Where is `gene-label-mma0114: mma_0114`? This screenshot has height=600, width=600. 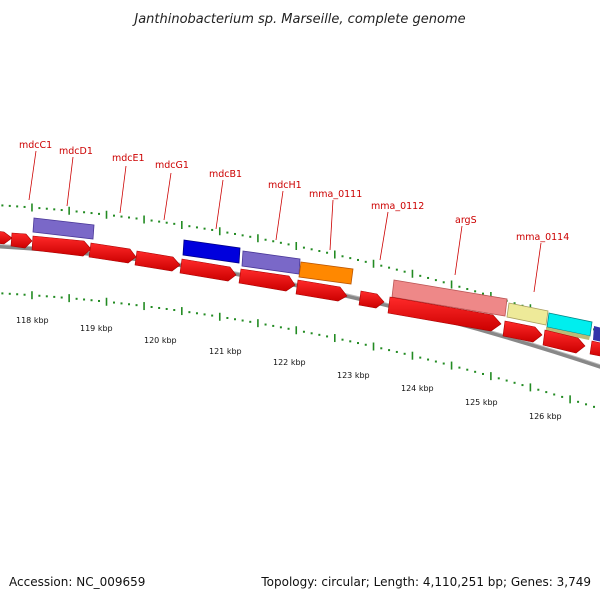 gene-label-mma0114: mma_0114 is located at coordinates (542, 237).